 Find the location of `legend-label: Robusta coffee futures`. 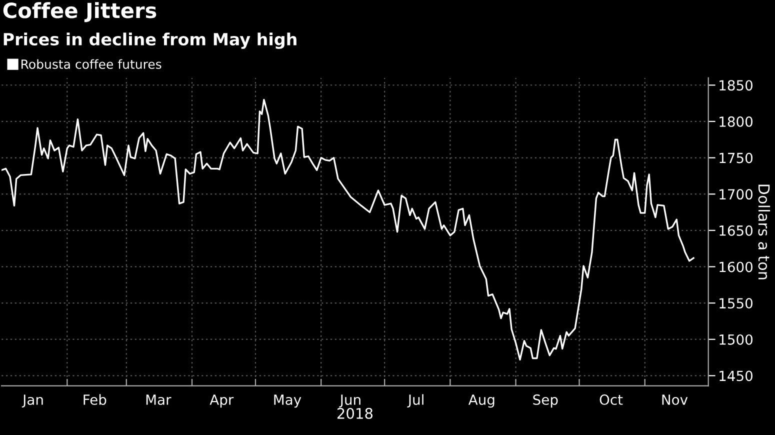

legend-label: Robusta coffee futures is located at coordinates (92, 64).